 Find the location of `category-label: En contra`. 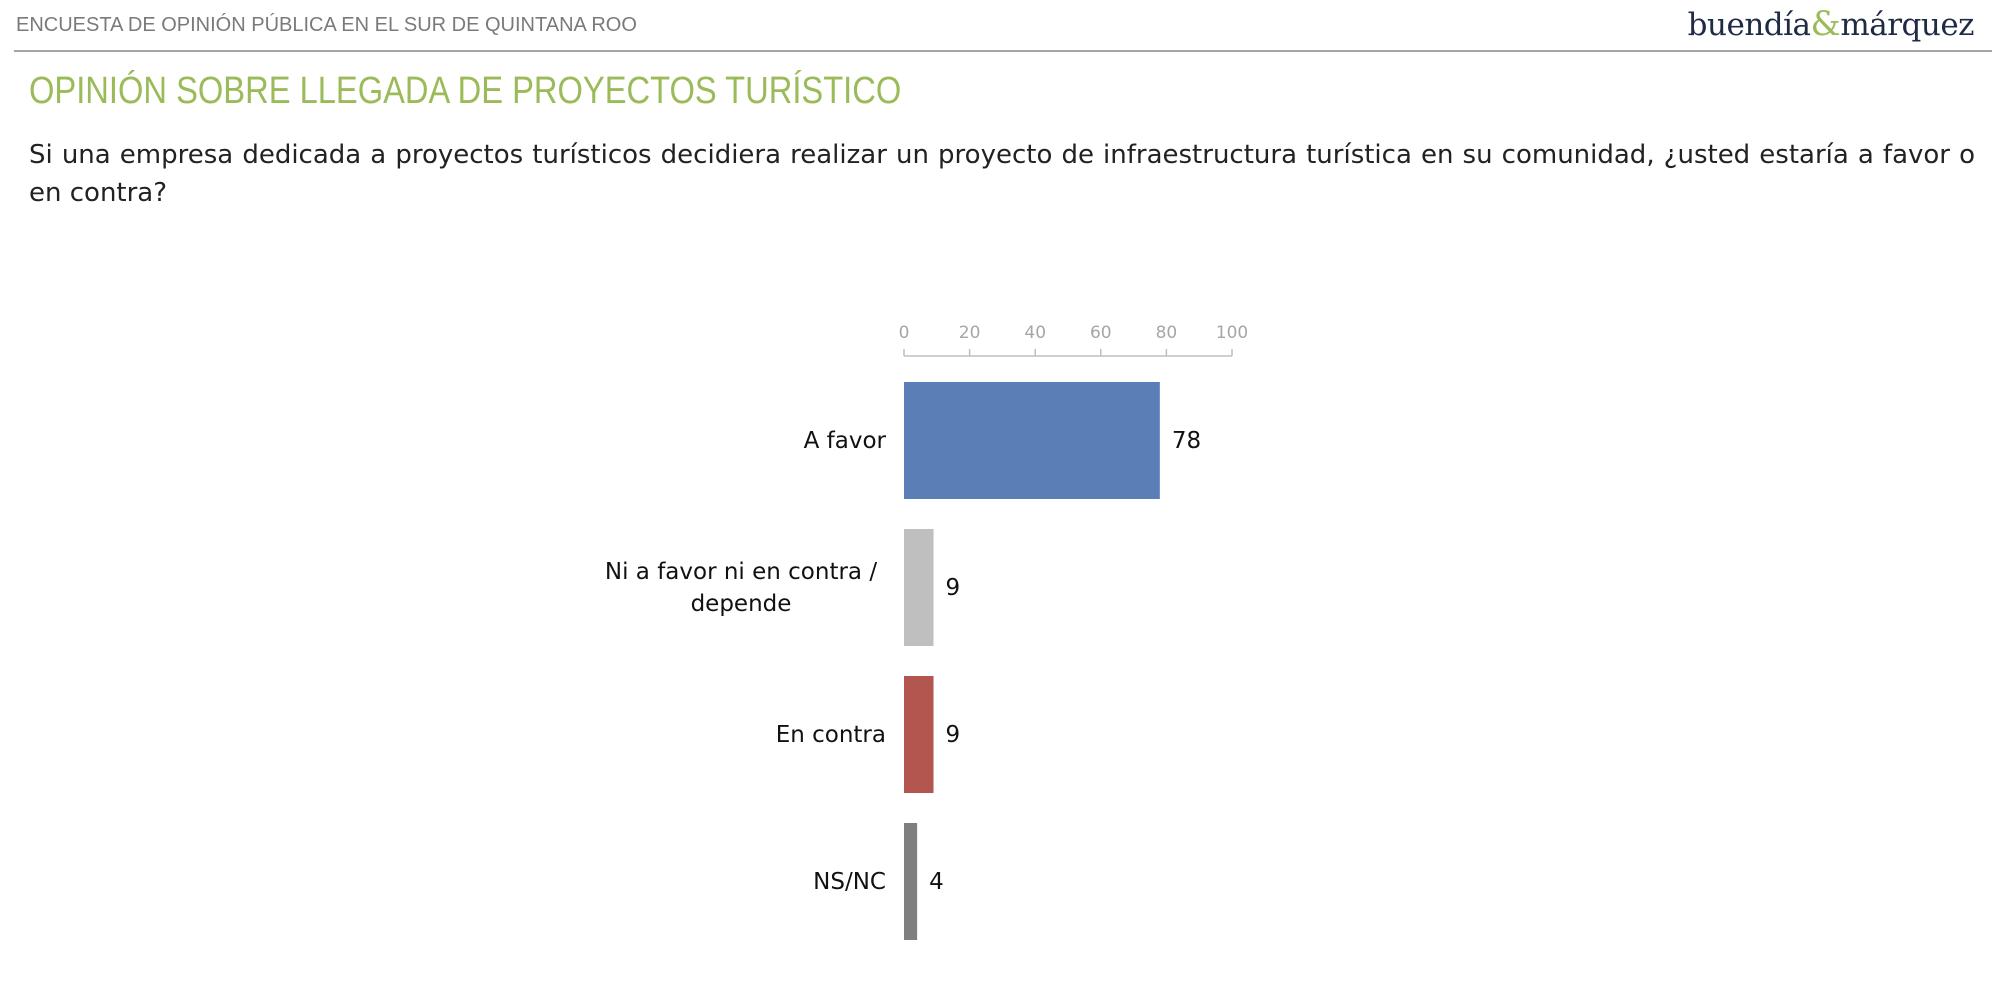

category-label: En contra is located at coordinates (693, 735).